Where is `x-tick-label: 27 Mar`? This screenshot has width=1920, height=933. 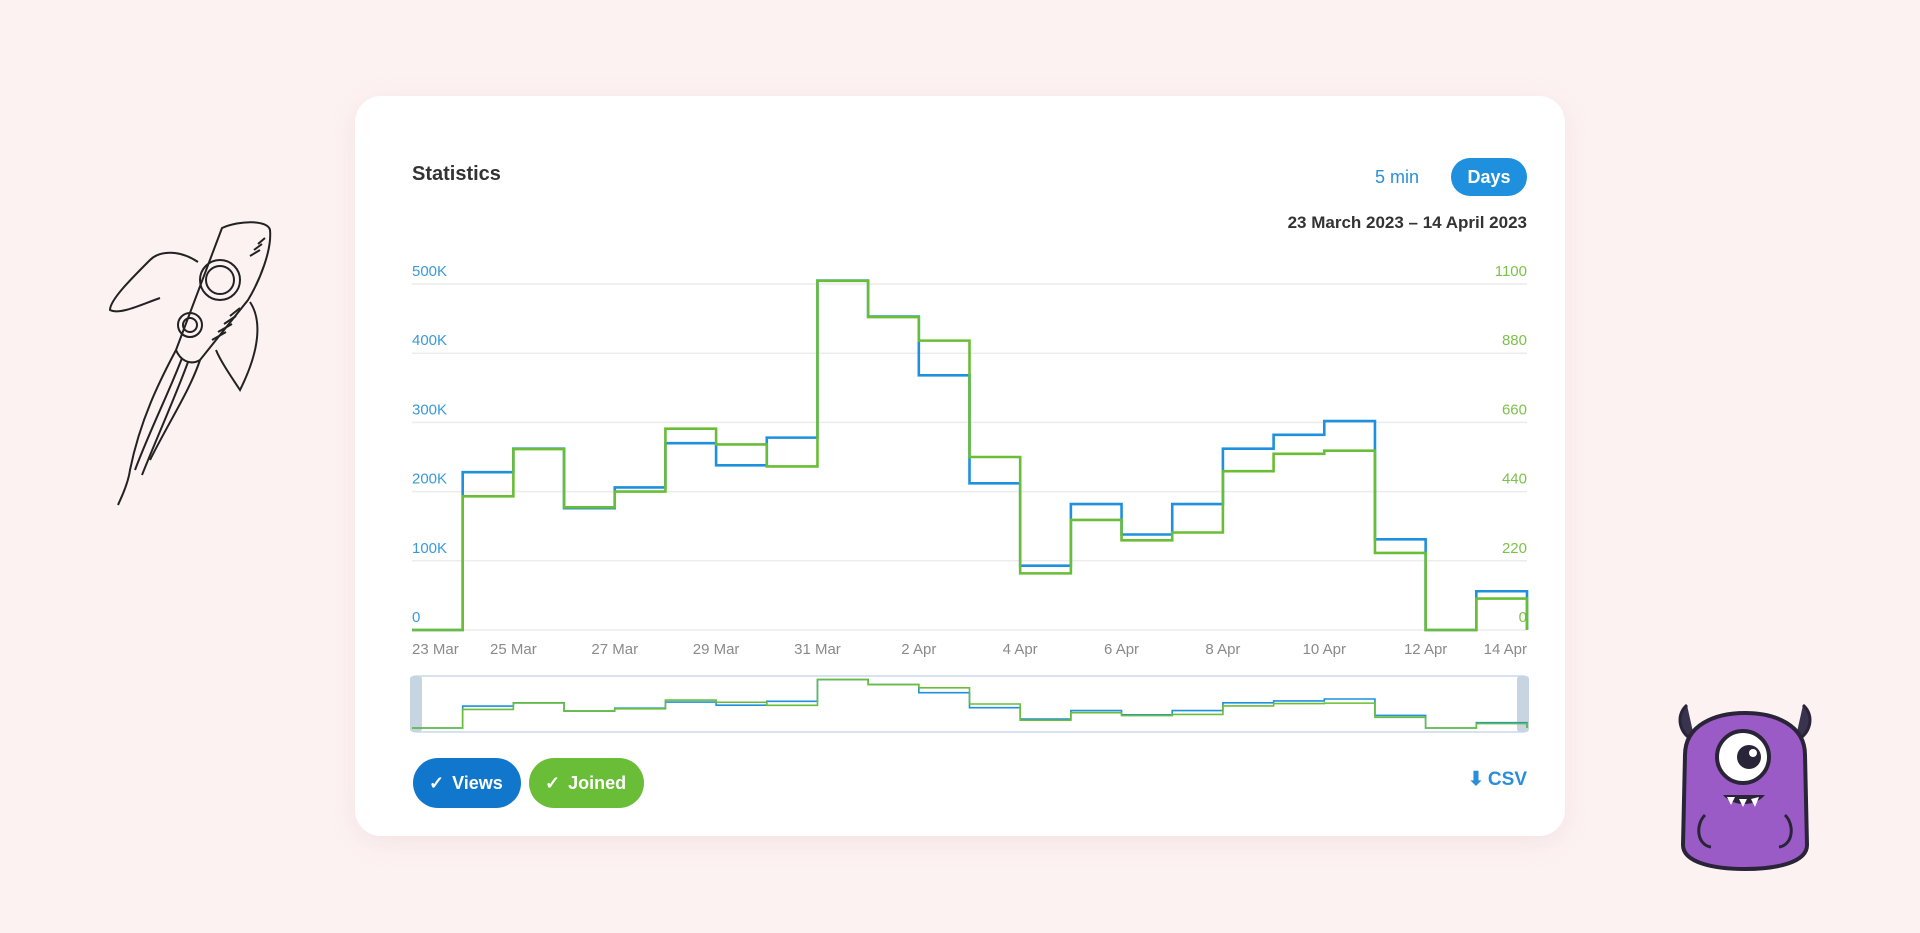 x-tick-label: 27 Mar is located at coordinates (614, 649).